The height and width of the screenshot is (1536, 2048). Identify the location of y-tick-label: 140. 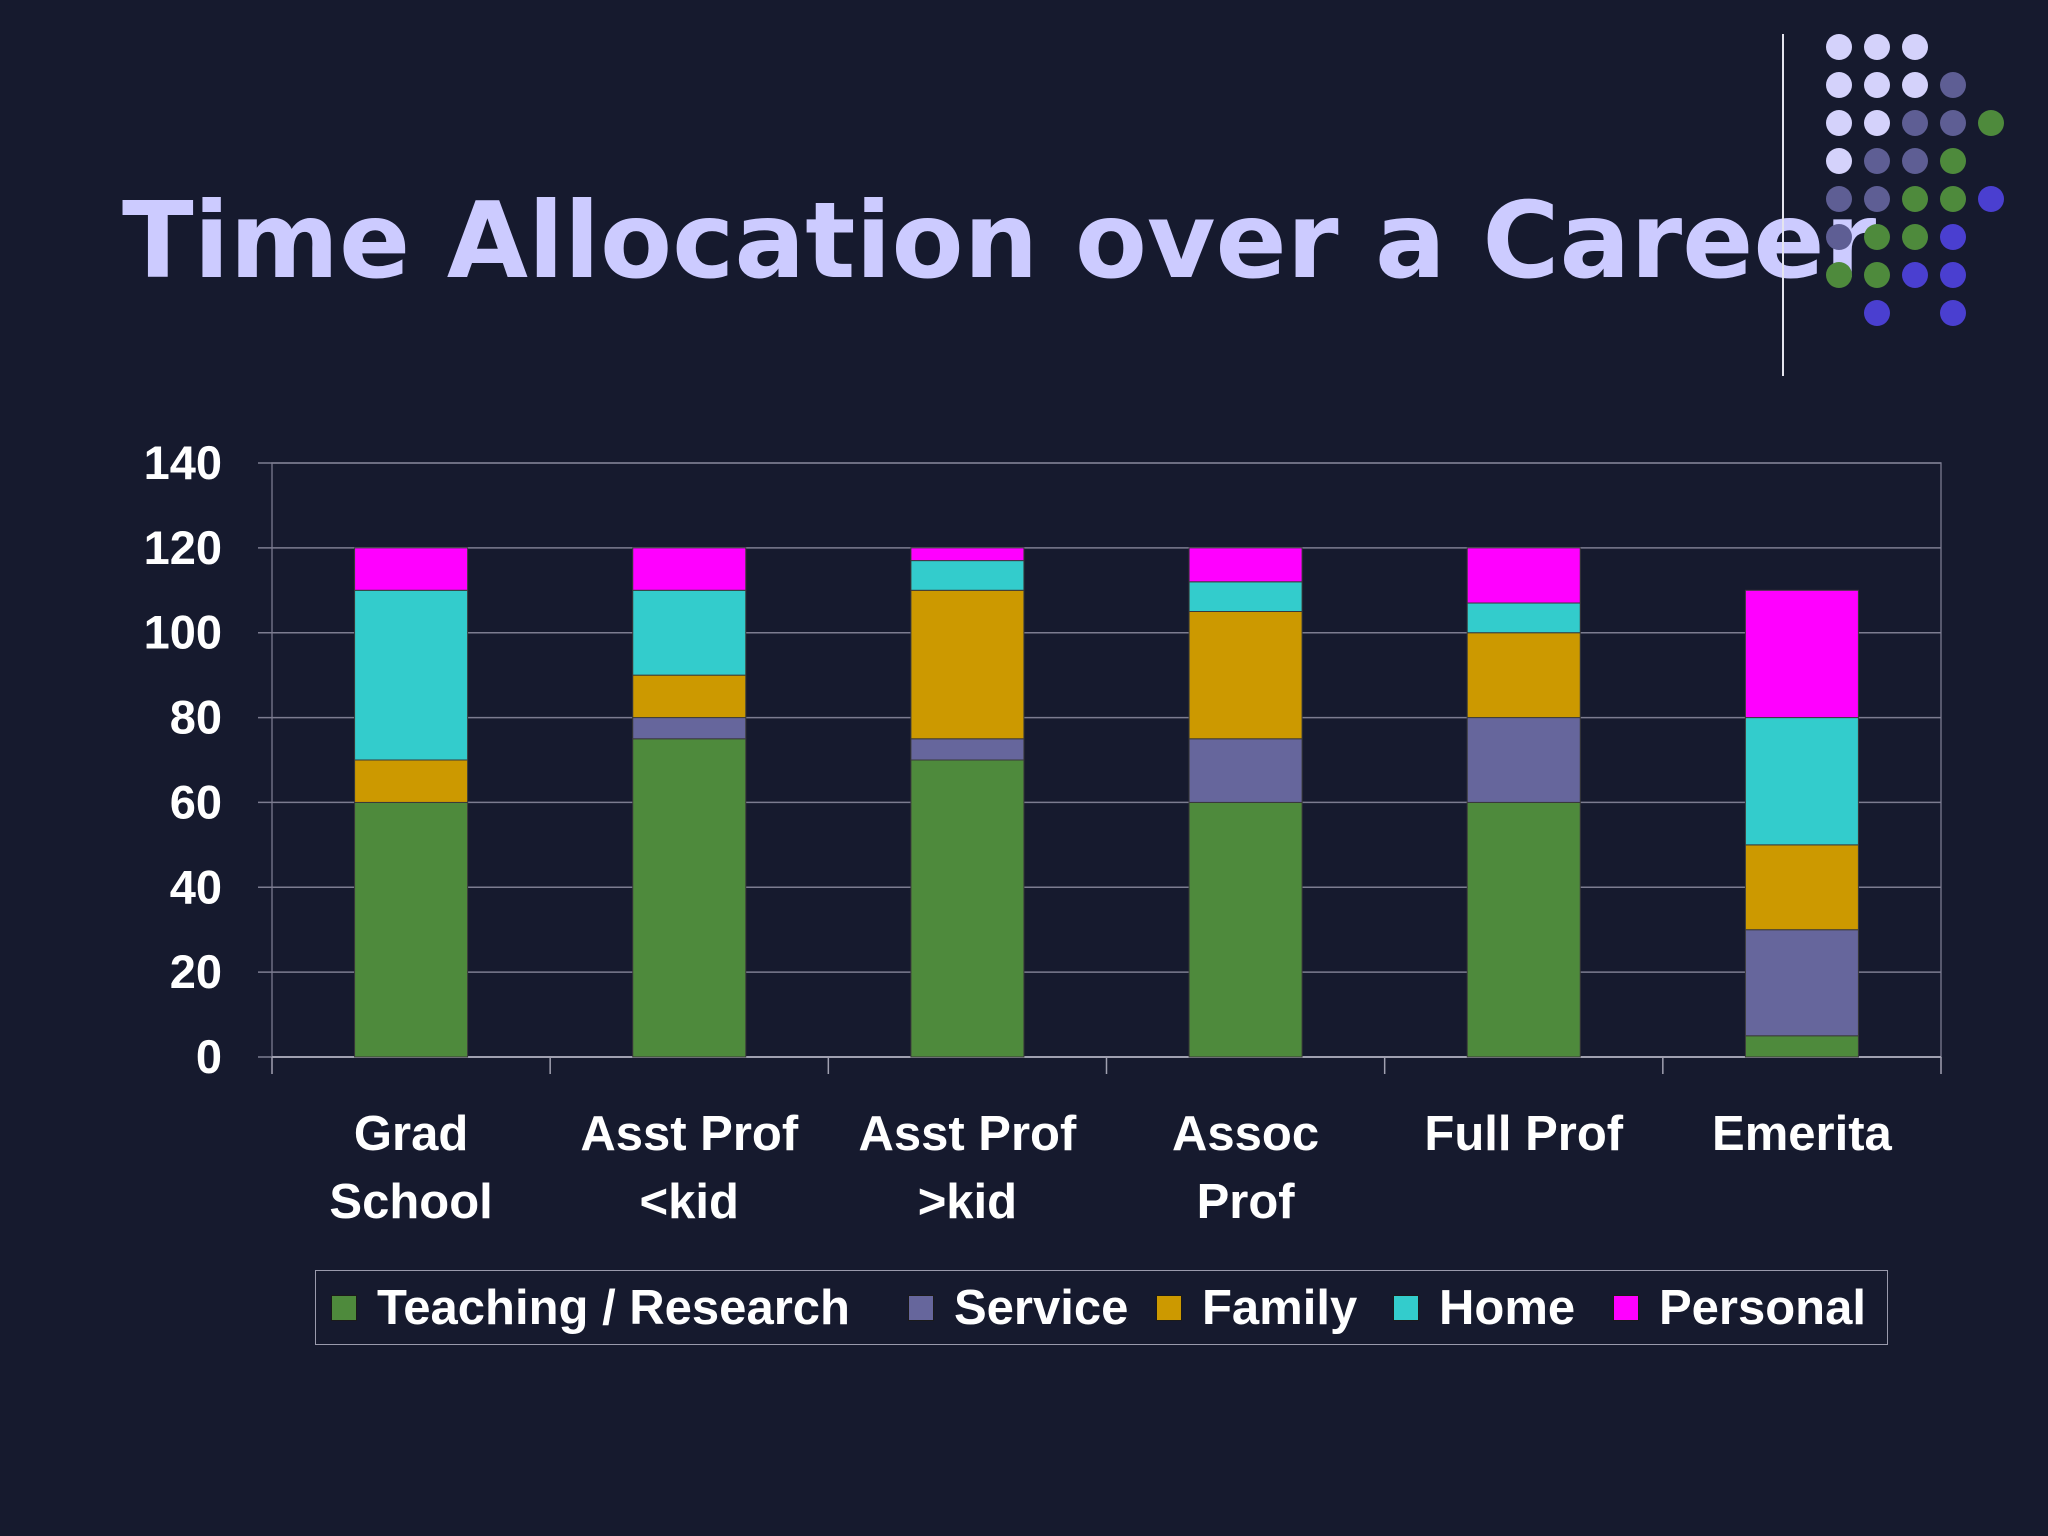
(183, 462).